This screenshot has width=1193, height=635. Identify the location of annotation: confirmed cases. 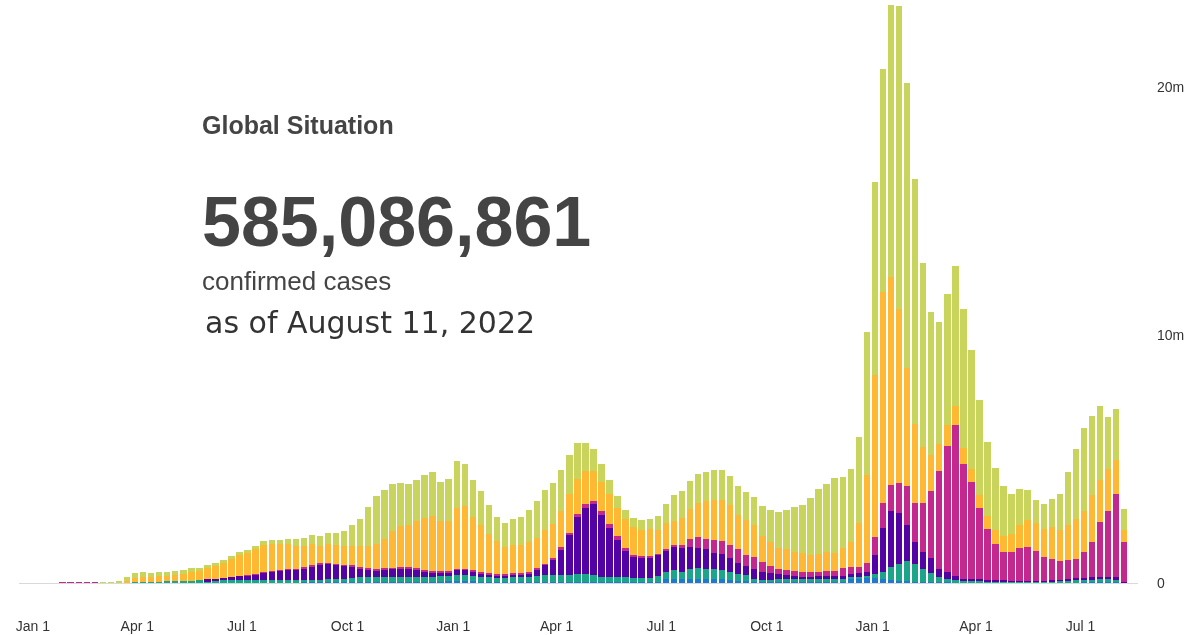
(297, 281).